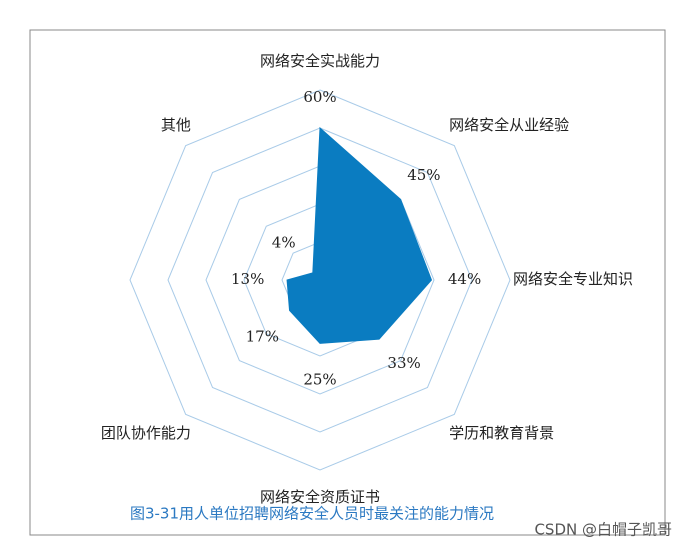 This screenshot has width=686, height=551. What do you see at coordinates (247, 279) in the screenshot?
I see `value-label: 13%` at bounding box center [247, 279].